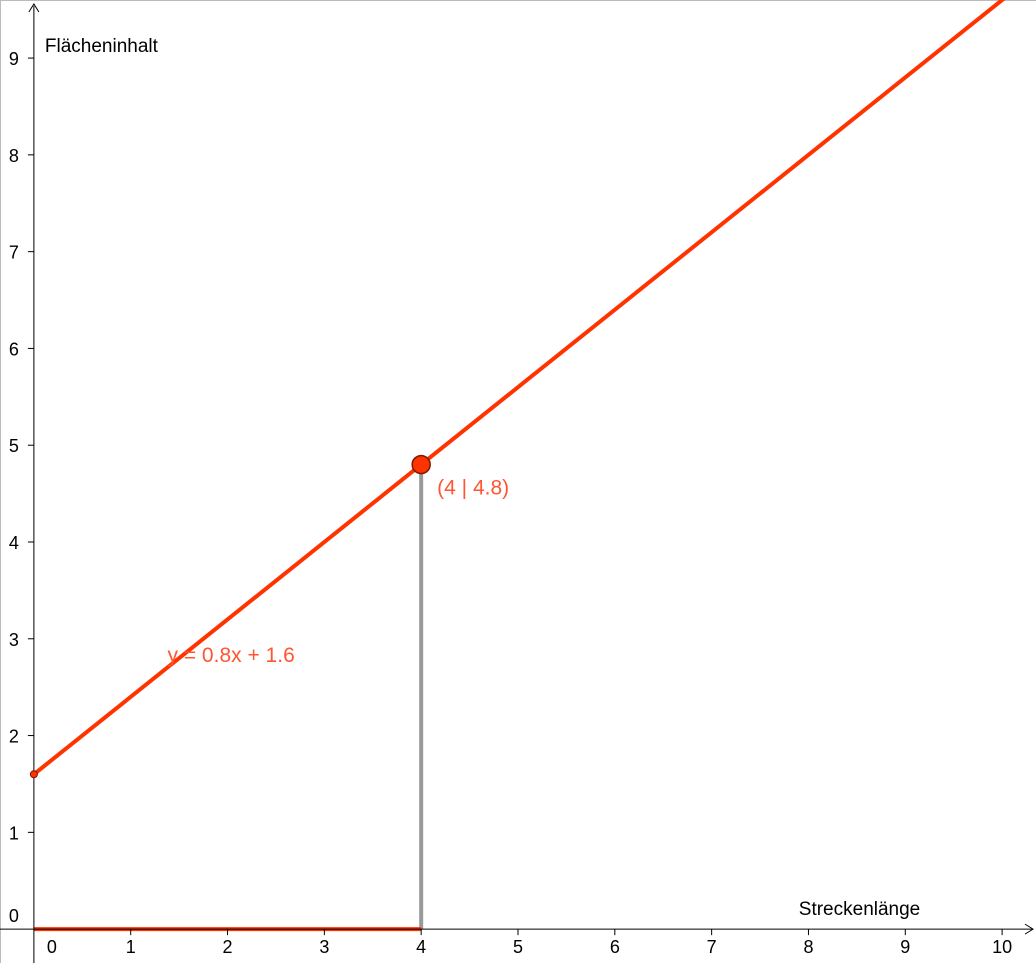  What do you see at coordinates (712, 947) in the screenshot?
I see `x-tick-label: 7` at bounding box center [712, 947].